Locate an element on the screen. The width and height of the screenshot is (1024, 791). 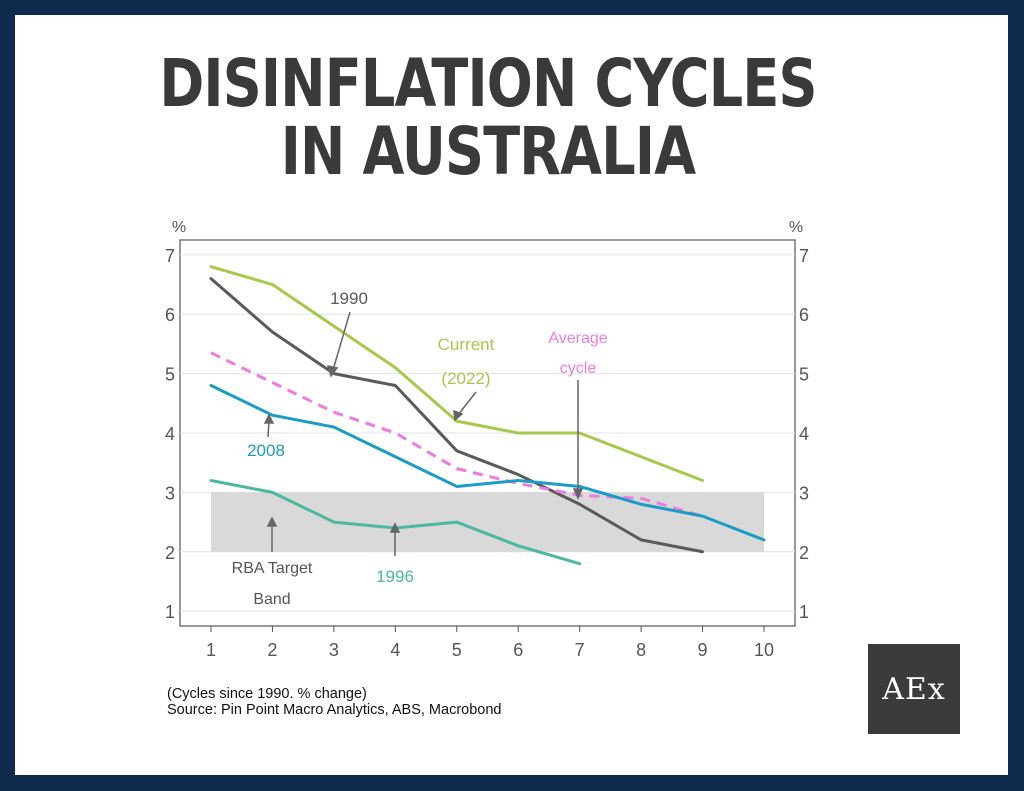
x-tick-7: 7 is located at coordinates (580, 650).